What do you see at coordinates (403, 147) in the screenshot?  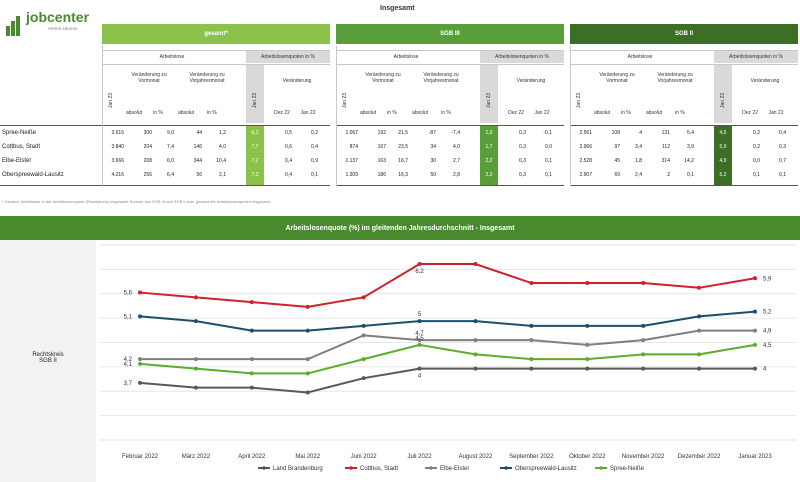 I see `table-cell: 23,5` at bounding box center [403, 147].